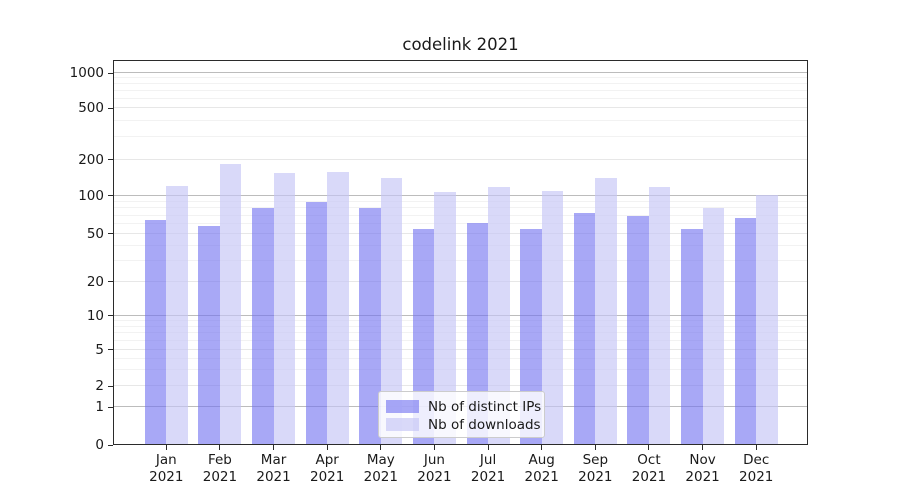  I want to click on legend-label: Nb of downloads, so click(484, 424).